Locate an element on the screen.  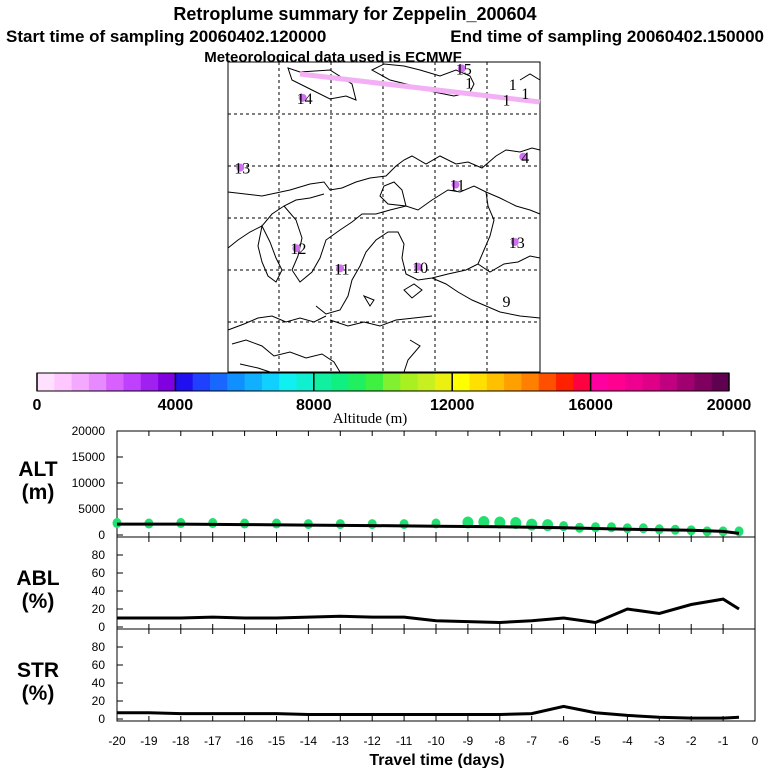
x-tick-label: -6 is located at coordinates (563, 741).